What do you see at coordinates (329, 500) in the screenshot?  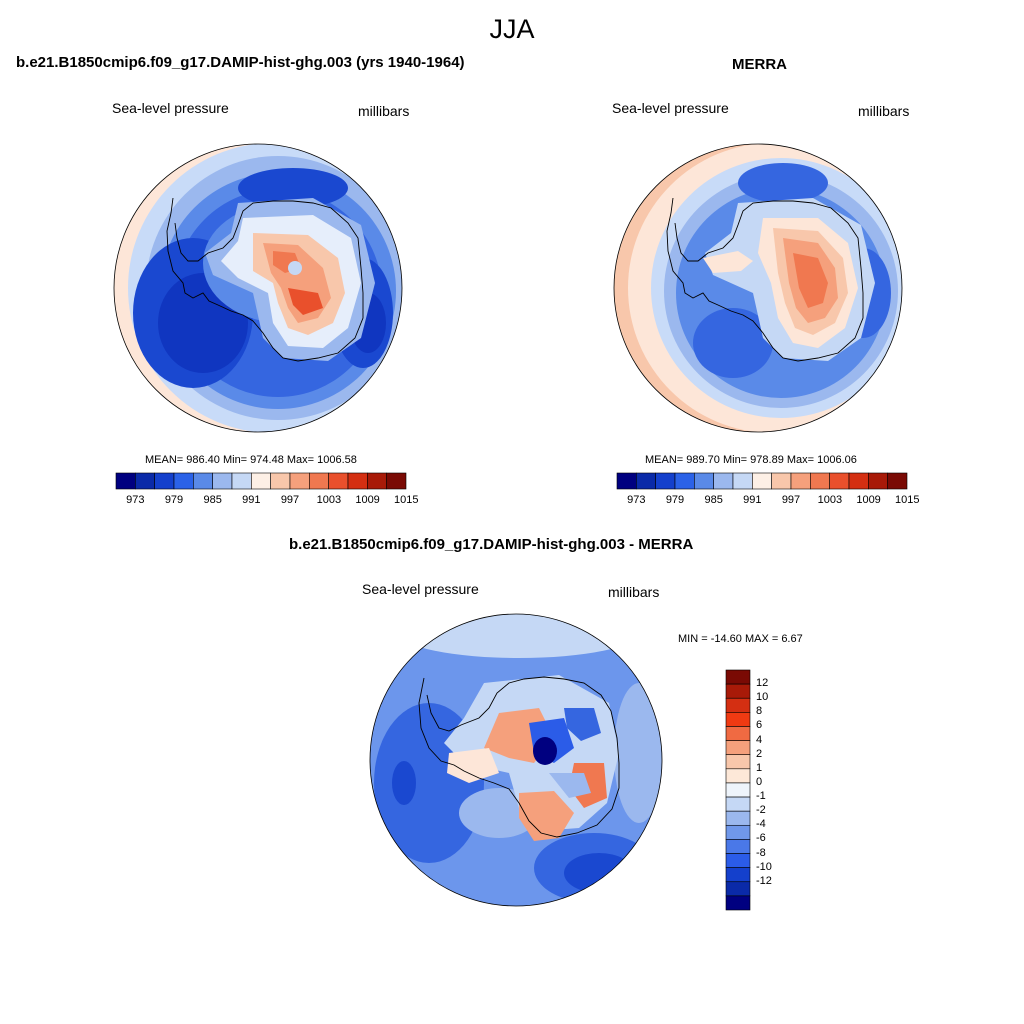 I see `model-colorbar-tick: 1003` at bounding box center [329, 500].